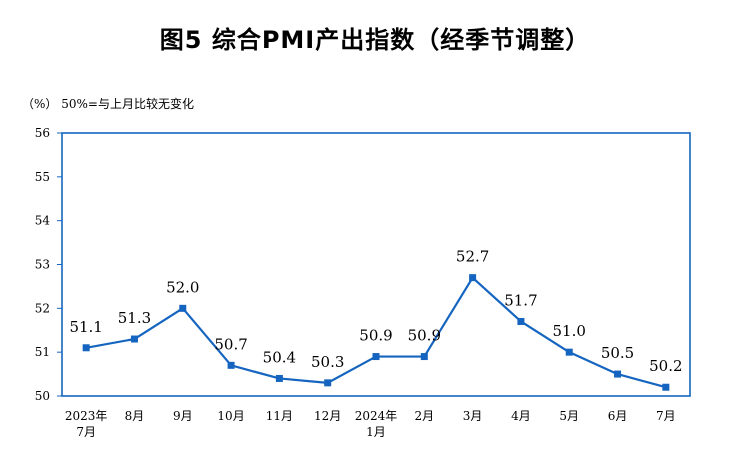 The image size is (750, 467). What do you see at coordinates (42, 265) in the screenshot?
I see `y-tick-label: 53` at bounding box center [42, 265].